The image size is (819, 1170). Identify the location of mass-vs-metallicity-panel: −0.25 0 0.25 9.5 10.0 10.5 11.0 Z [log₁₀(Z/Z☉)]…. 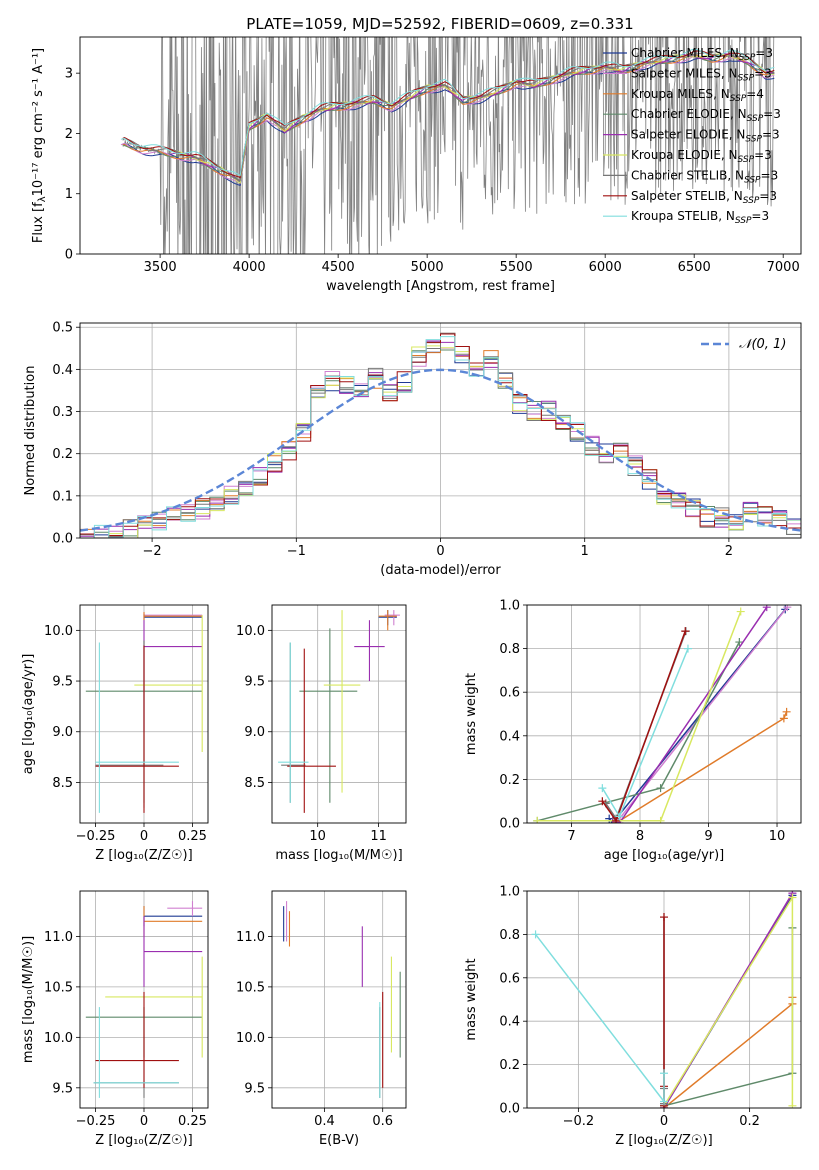
(115, 1019).